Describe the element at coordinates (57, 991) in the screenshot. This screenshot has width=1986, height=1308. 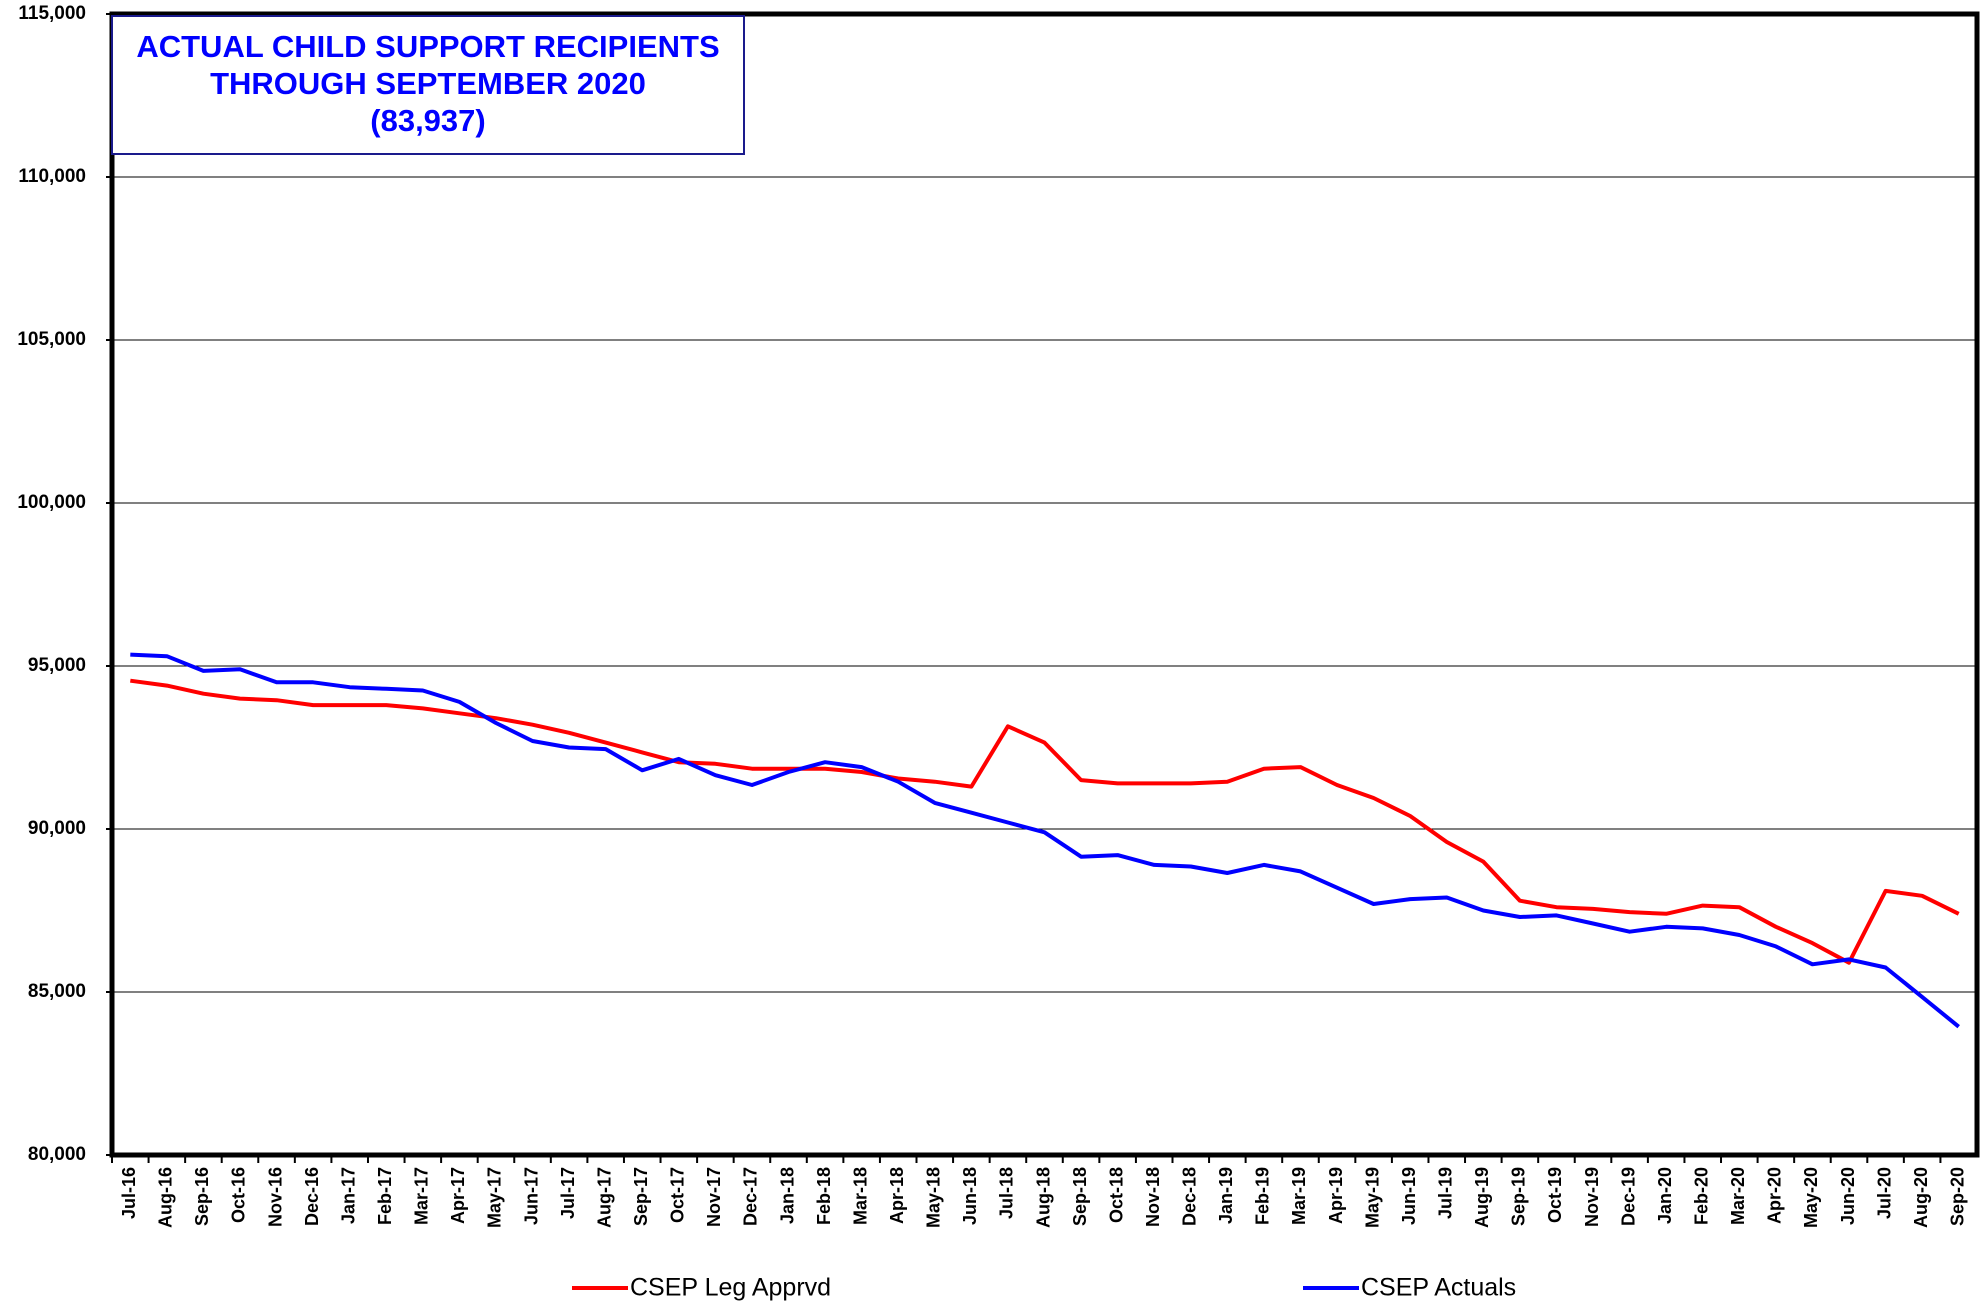
I see `y-tick-label: 85,000` at that location.